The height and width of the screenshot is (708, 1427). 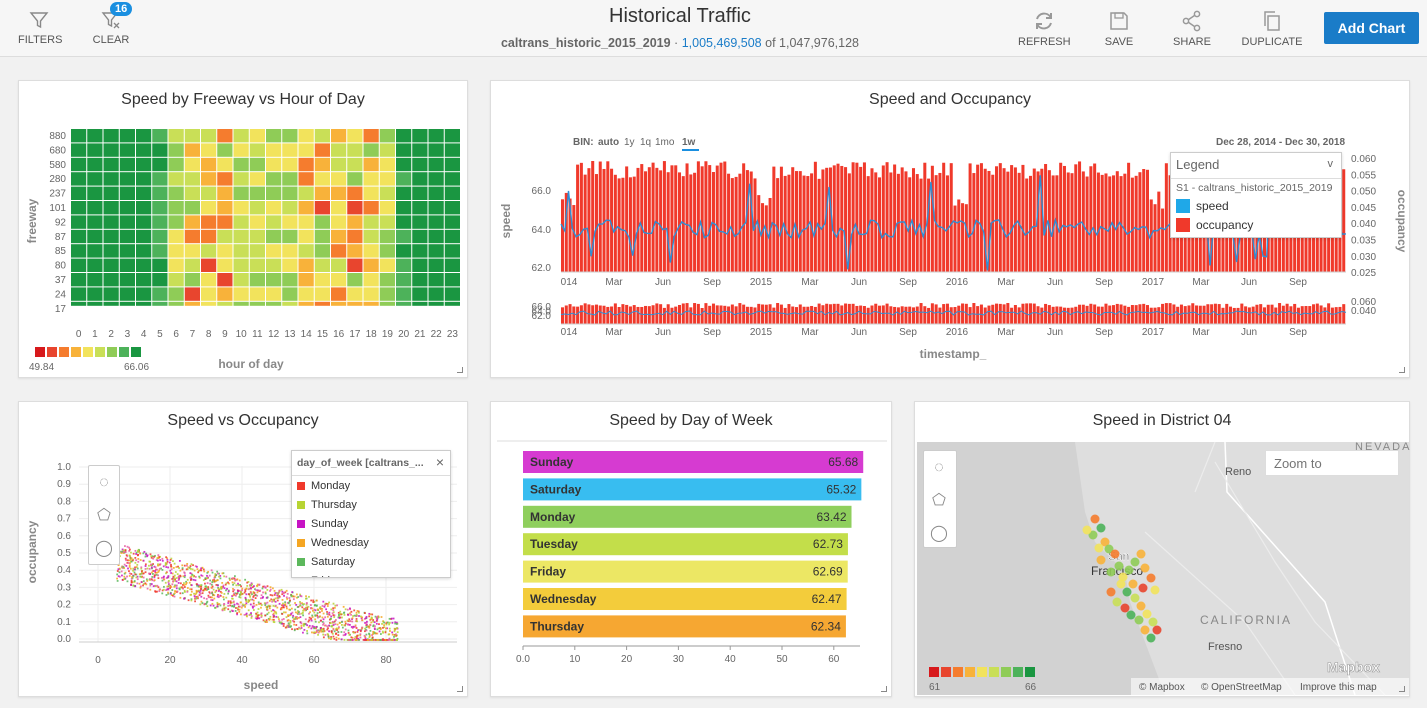 What do you see at coordinates (1214, 205) in the screenshot?
I see `legend-item-speed: speed` at bounding box center [1214, 205].